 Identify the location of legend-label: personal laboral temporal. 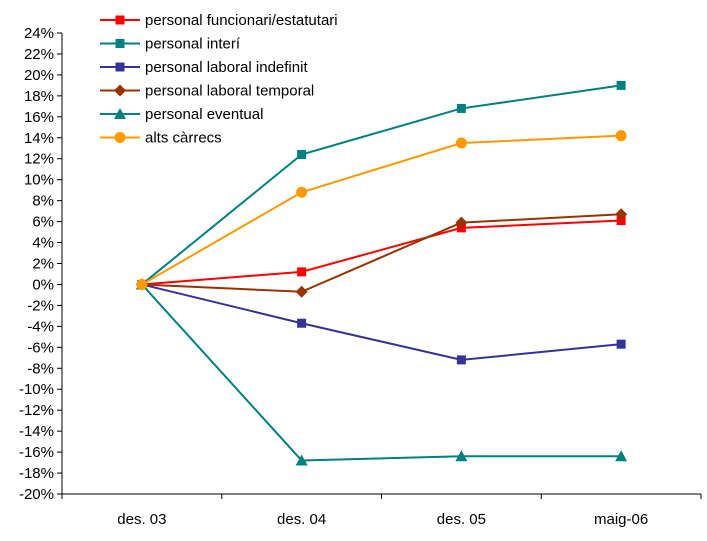
(229, 91).